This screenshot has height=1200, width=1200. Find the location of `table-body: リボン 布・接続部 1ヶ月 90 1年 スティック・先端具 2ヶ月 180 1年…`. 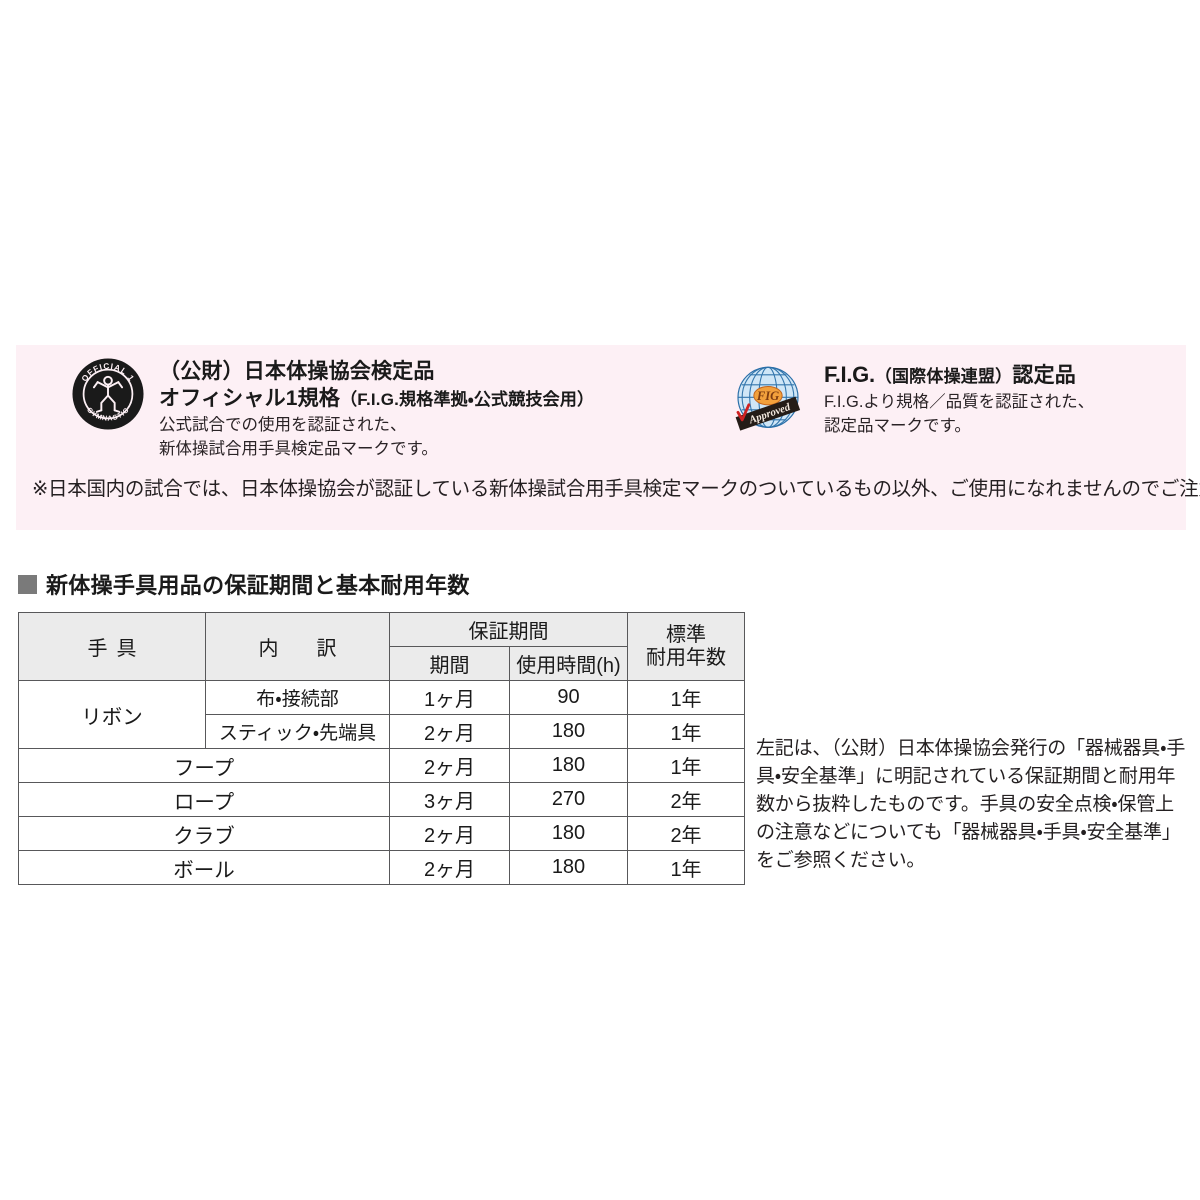

table-body: リボン 布・接続部 1ヶ月 90 1年 スティック・先端具 2ヶ月 180 1年… is located at coordinates (381, 782).